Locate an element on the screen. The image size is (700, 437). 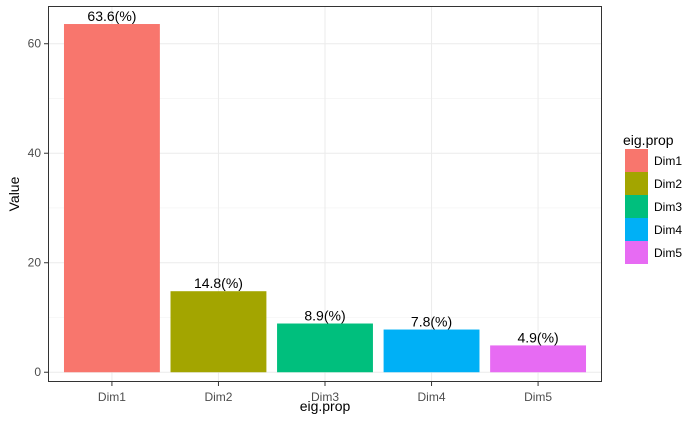
bar-dim4 is located at coordinates (431, 351).